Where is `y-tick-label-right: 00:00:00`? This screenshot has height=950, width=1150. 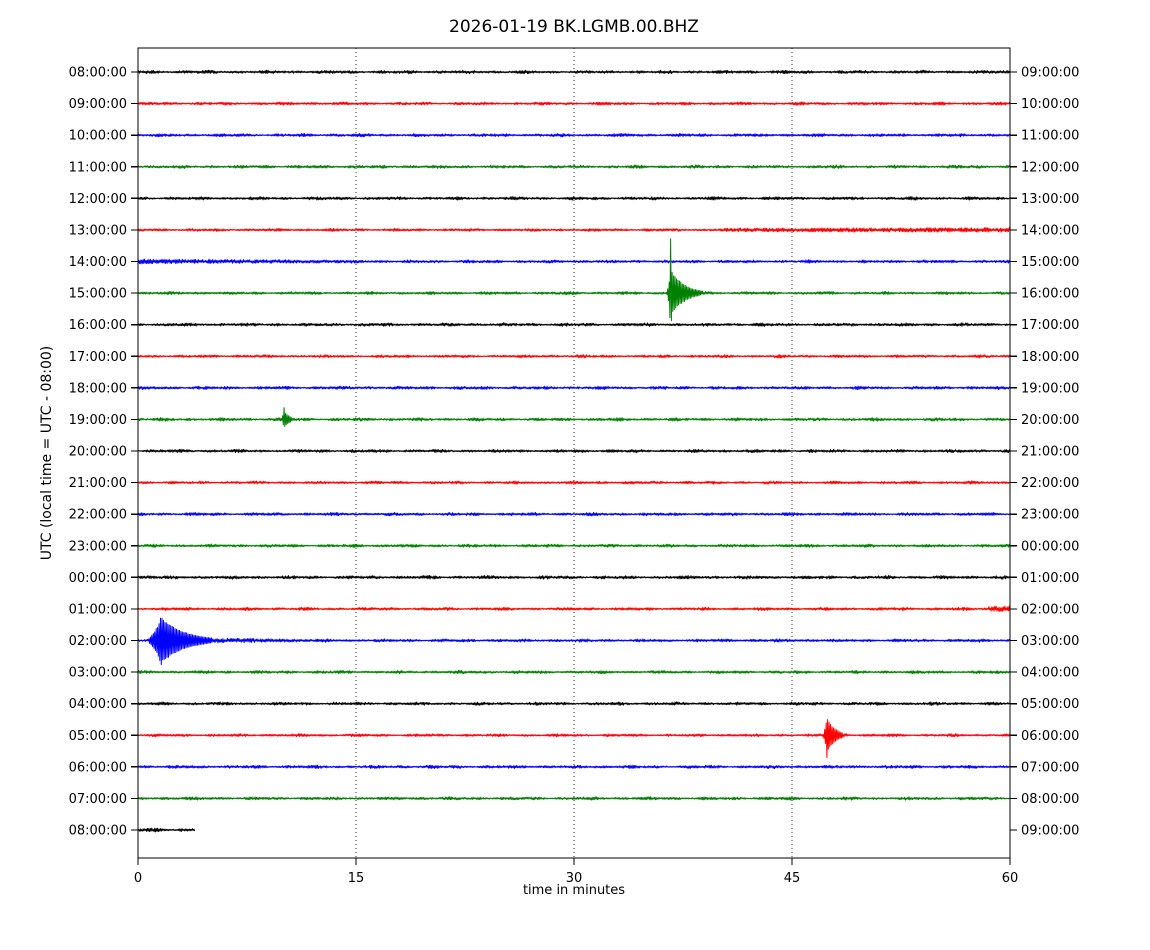 y-tick-label-right: 00:00:00 is located at coordinates (1050, 546).